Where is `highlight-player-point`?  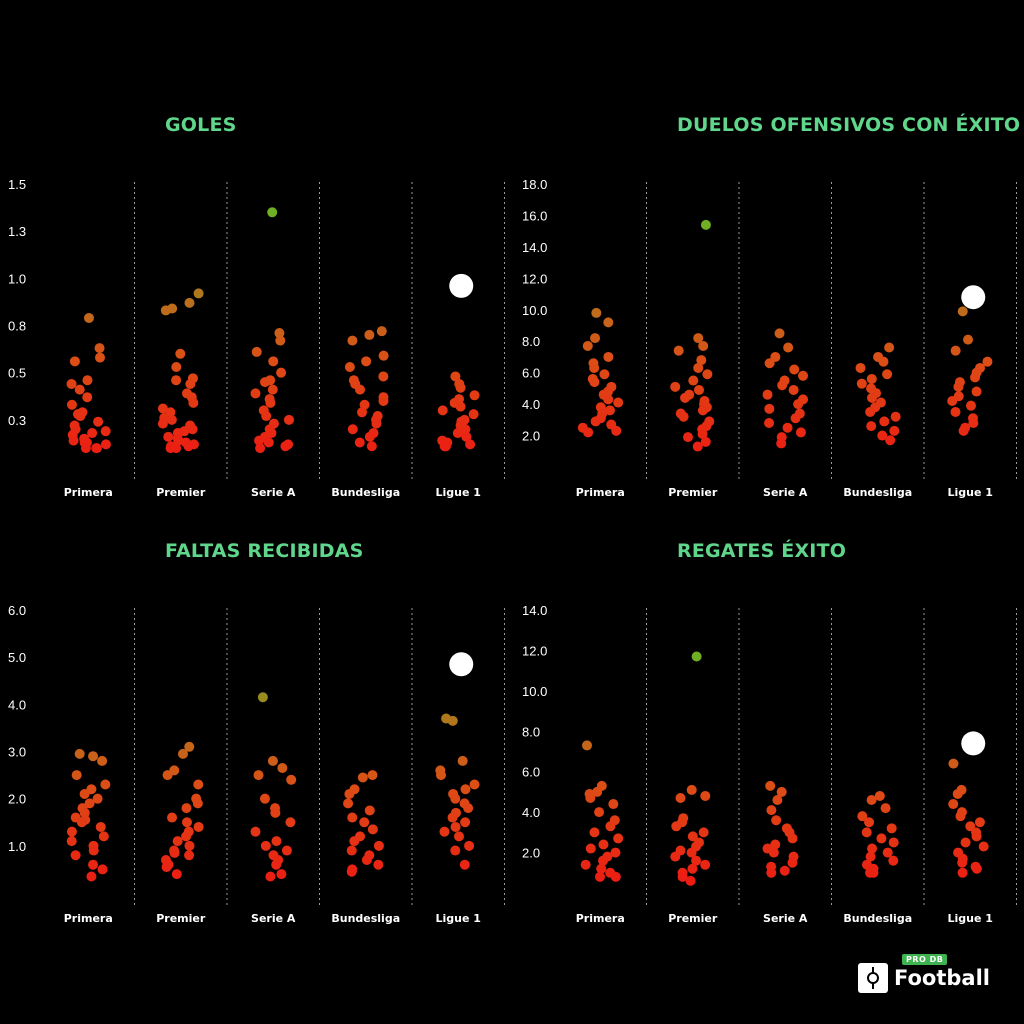
highlight-player-point is located at coordinates (973, 743).